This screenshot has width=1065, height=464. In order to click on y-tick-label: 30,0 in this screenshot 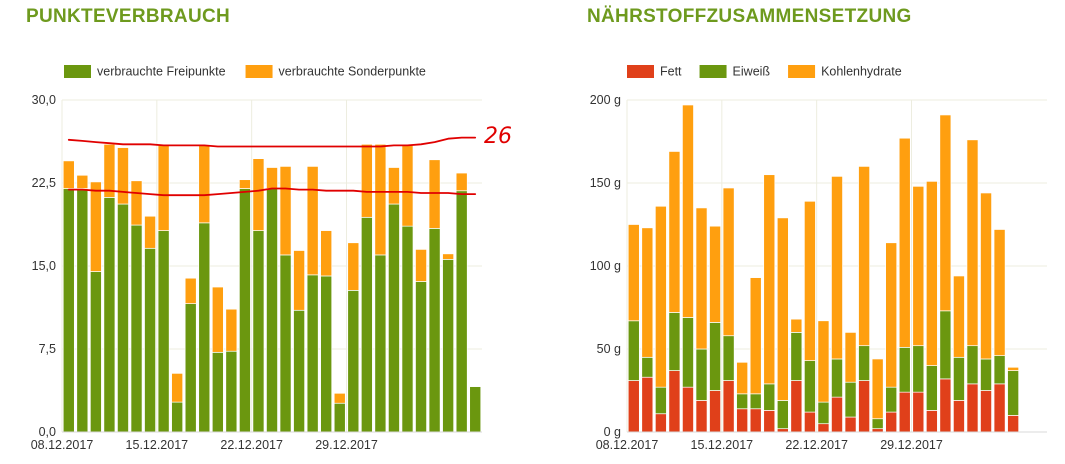, I will do `click(44, 100)`.